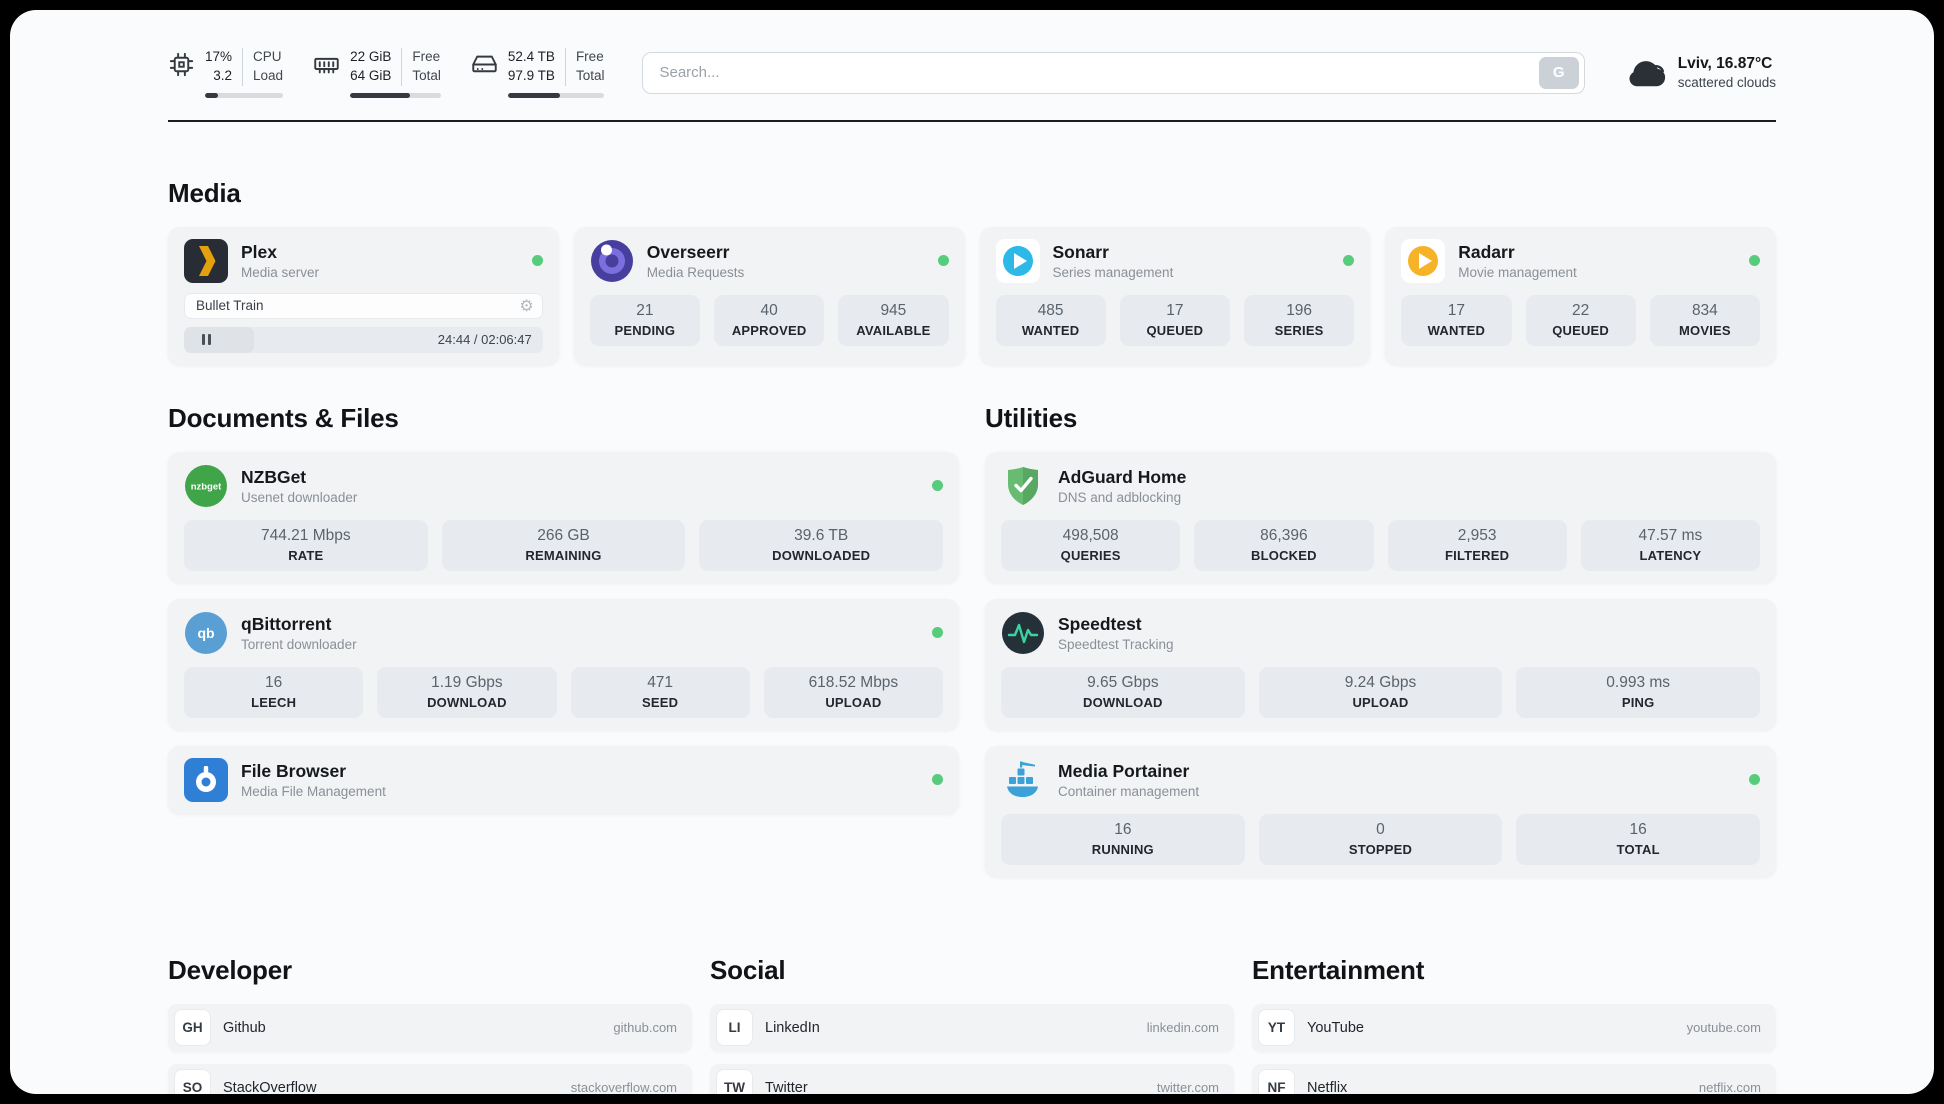  Describe the element at coordinates (467, 682) in the screenshot. I see `stat-value: 1.19 Gbps` at that location.